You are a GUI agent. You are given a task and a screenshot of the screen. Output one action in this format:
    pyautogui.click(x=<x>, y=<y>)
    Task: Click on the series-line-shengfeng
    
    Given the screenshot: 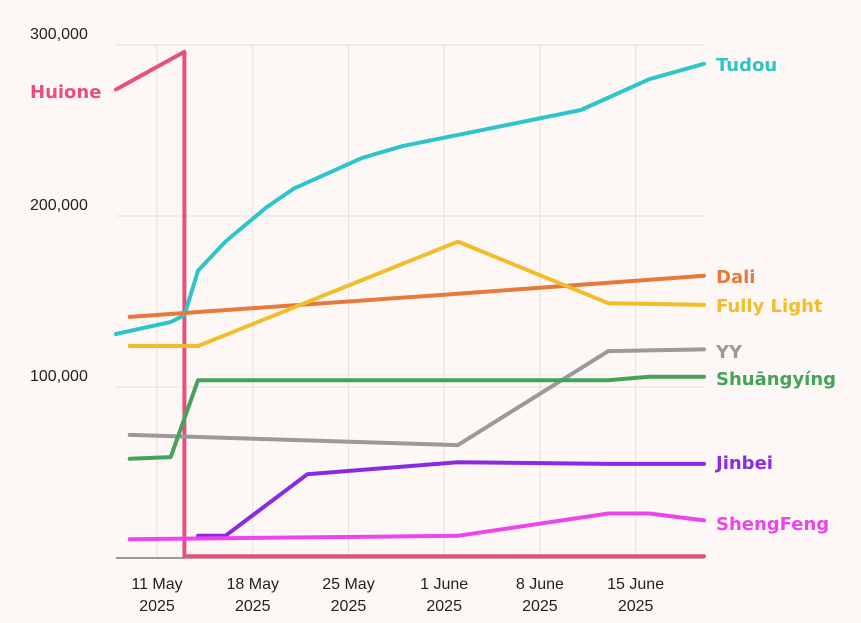 What is the action you would take?
    pyautogui.click(x=416, y=526)
    